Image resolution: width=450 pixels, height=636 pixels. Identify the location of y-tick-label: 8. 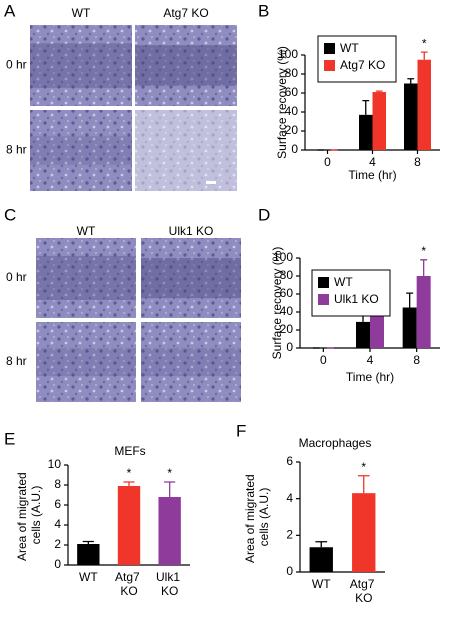
(57, 484).